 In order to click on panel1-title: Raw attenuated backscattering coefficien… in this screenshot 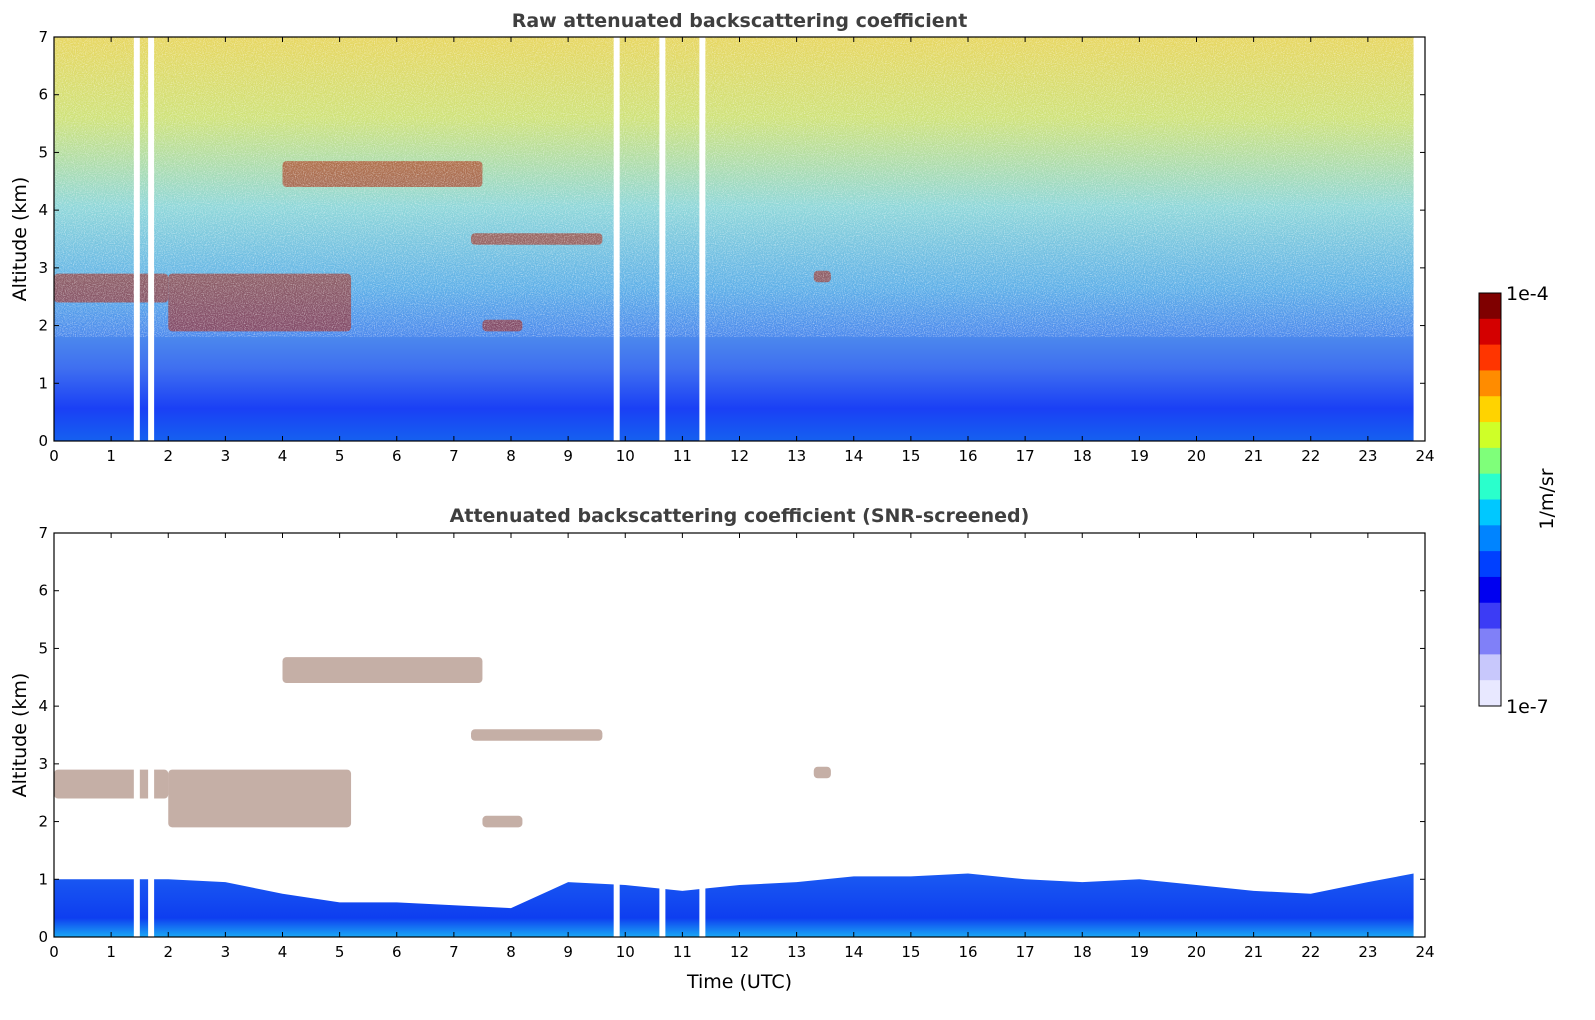, I will do `click(740, 21)`.